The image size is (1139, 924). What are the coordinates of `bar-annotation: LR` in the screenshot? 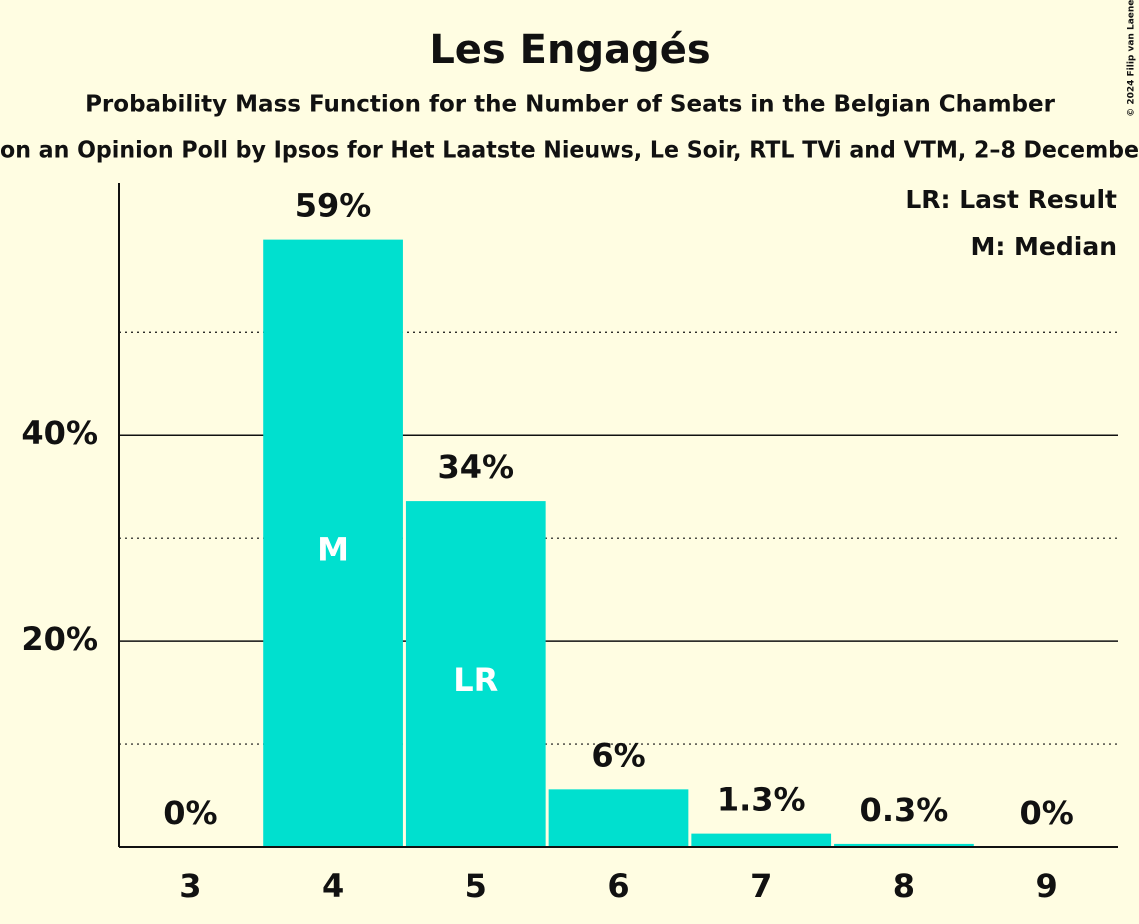 It's located at (475, 680).